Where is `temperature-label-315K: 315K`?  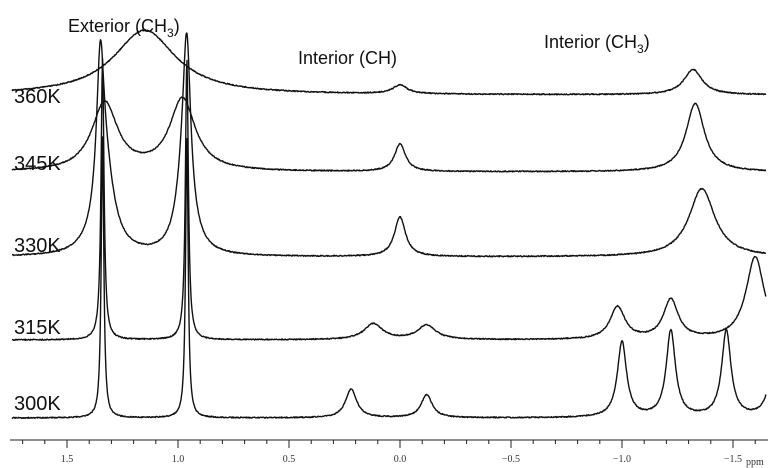 temperature-label-315K: 315K is located at coordinates (37, 328).